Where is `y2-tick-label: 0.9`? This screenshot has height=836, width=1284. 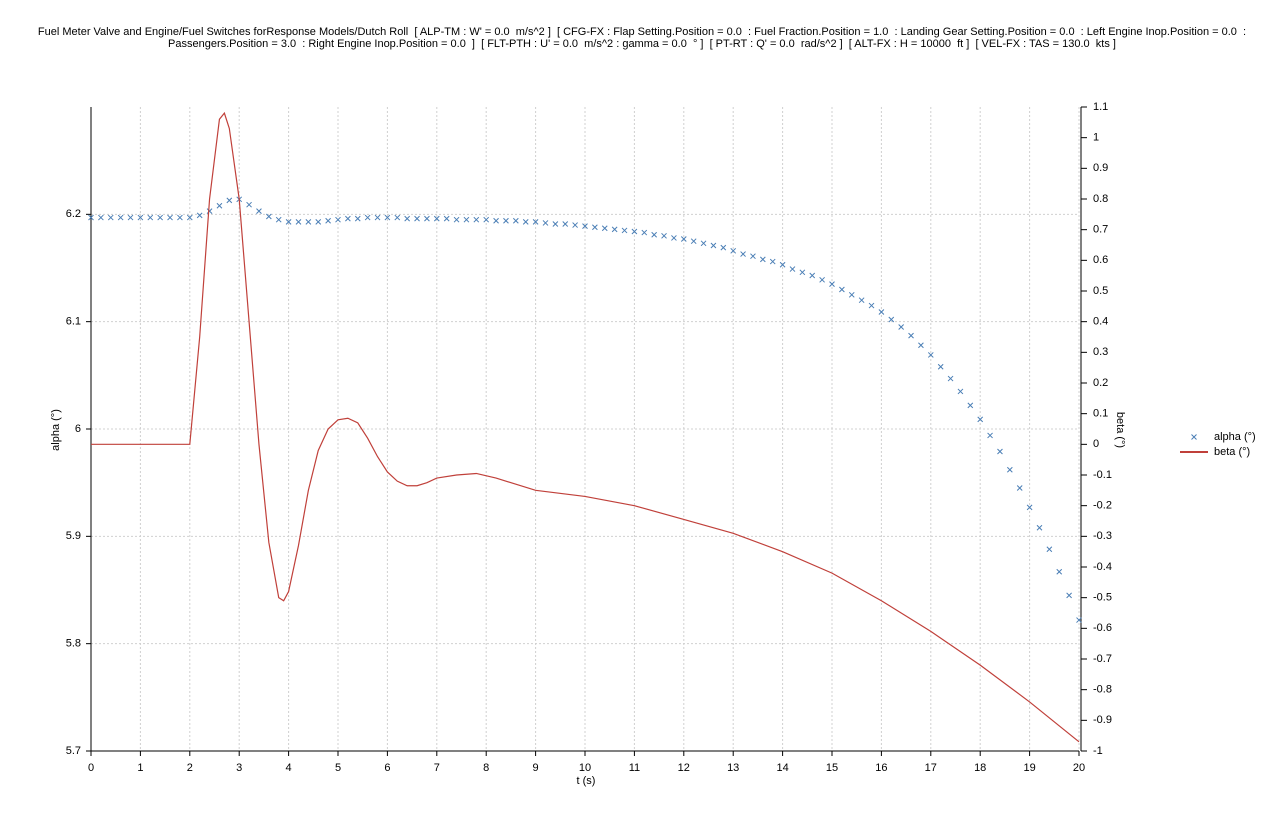 y2-tick-label: 0.9 is located at coordinates (1100, 168).